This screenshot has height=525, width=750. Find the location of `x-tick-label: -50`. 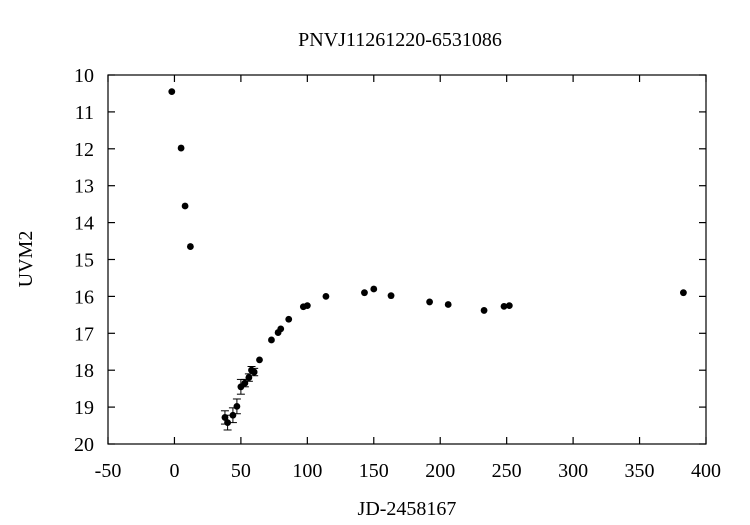

x-tick-label: -50 is located at coordinates (108, 471).